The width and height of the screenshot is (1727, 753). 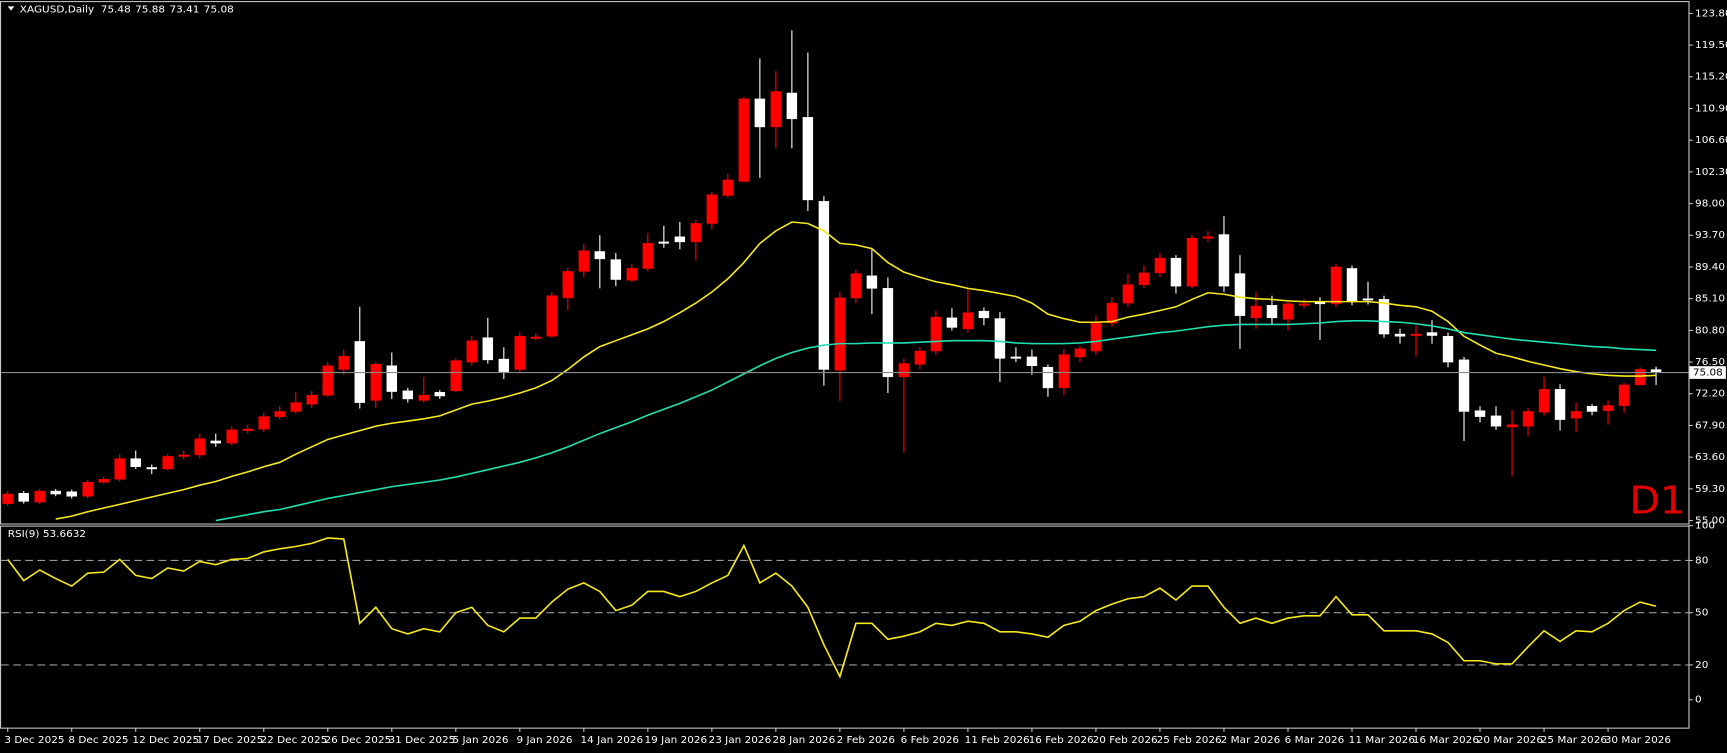 What do you see at coordinates (1701, 613) in the screenshot?
I see `y-tick-label: 50` at bounding box center [1701, 613].